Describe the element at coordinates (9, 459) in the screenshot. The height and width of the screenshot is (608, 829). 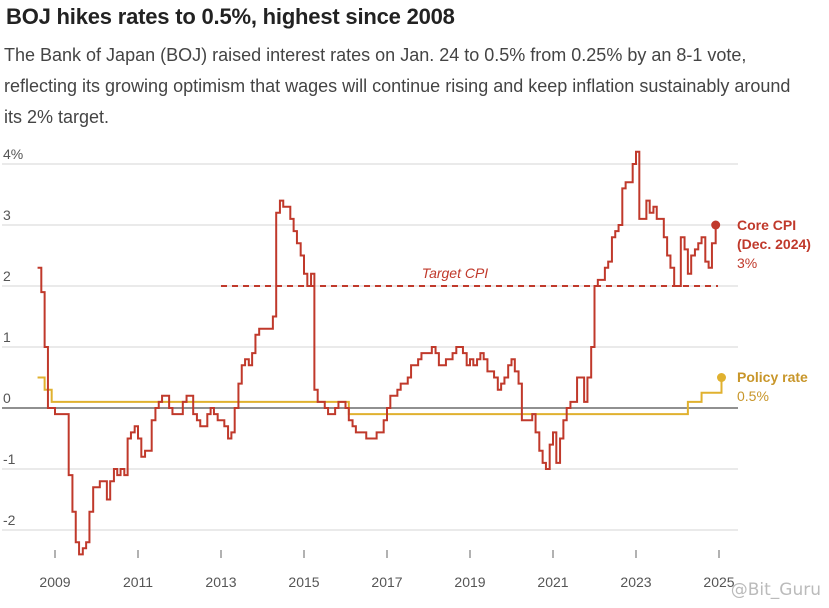
I see `y-tick-label: -1` at that location.